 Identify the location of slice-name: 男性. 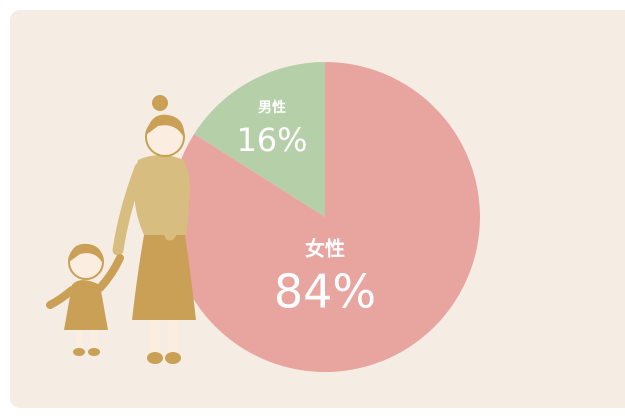
(272, 107).